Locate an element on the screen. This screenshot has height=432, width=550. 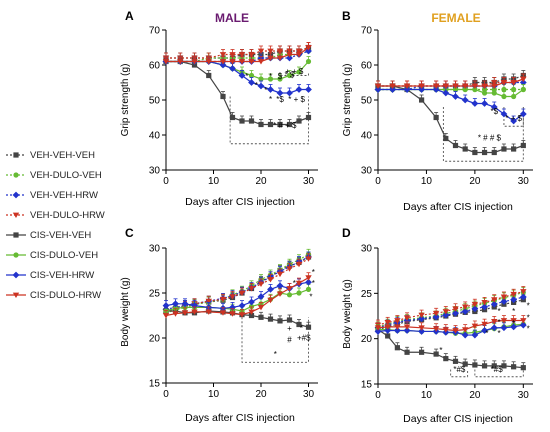
significance-annotation: *#$ is located at coordinates (459, 369).